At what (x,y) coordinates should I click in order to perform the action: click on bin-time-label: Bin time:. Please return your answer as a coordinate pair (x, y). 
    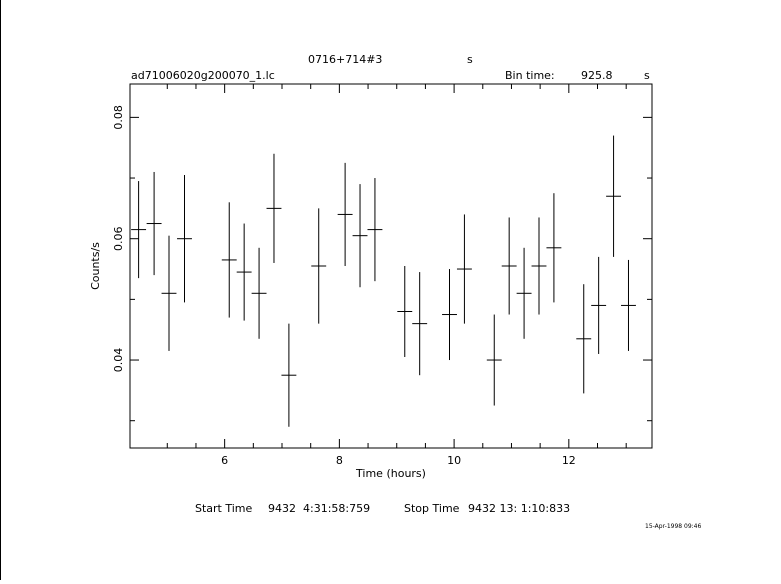
    Looking at the image, I should click on (530, 75).